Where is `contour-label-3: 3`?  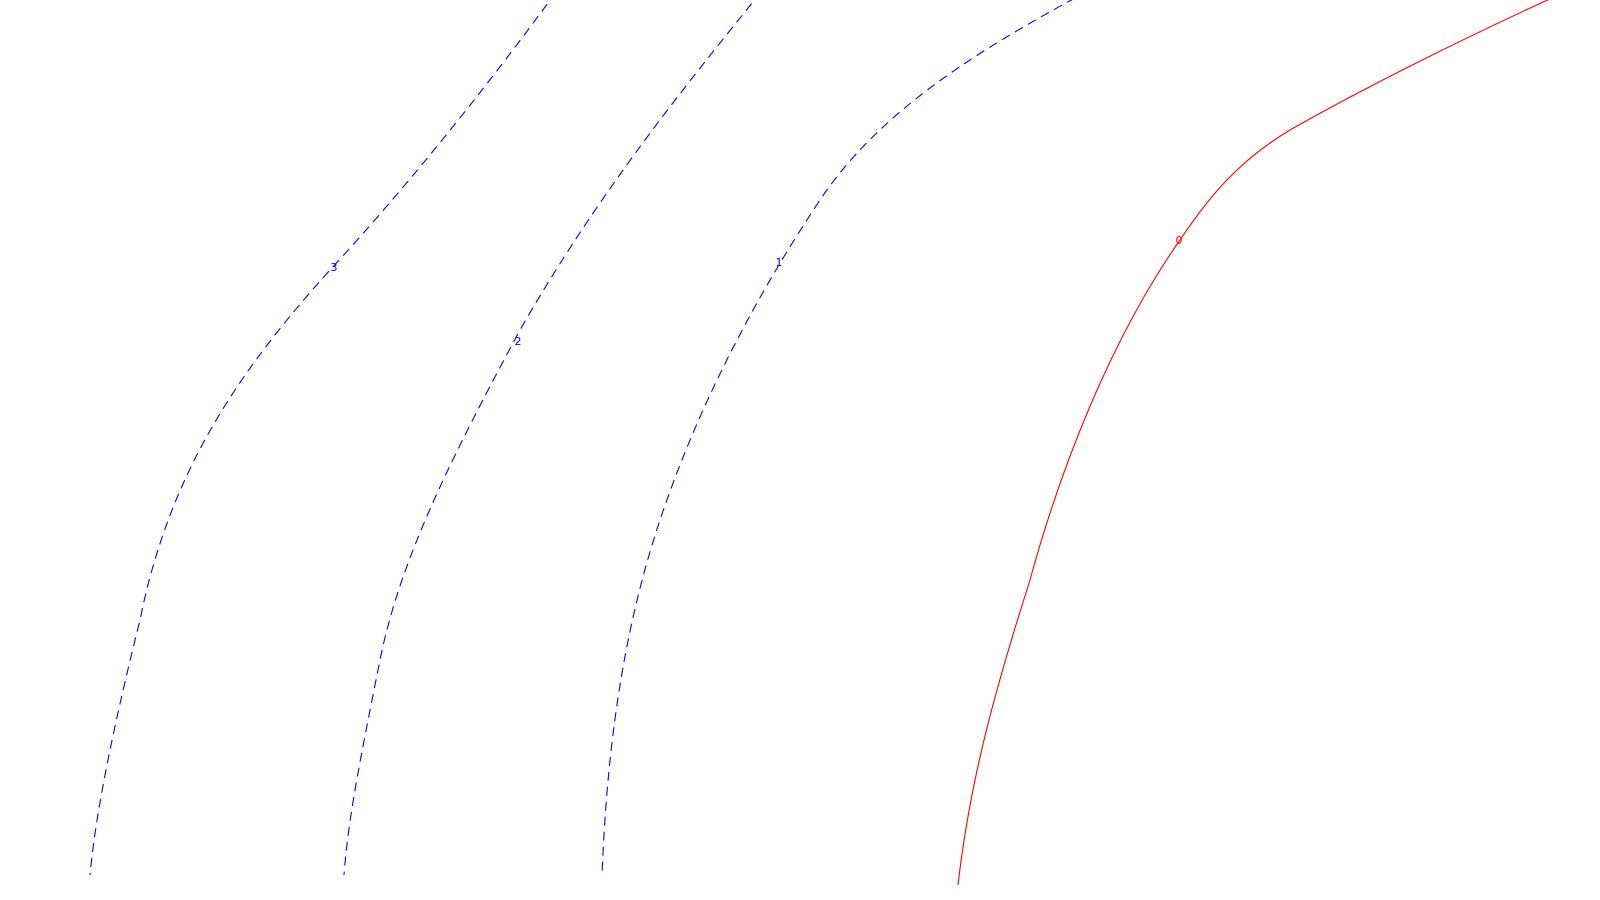 contour-label-3: 3 is located at coordinates (334, 267).